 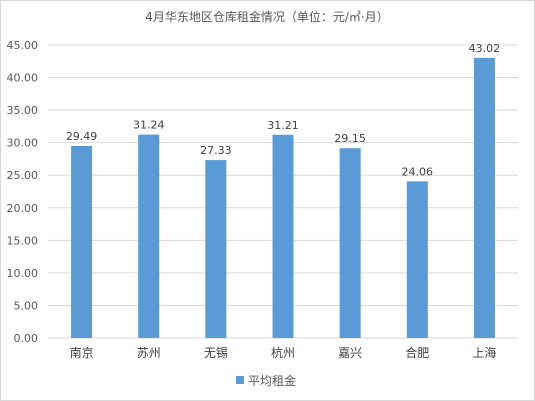 What do you see at coordinates (26, 338) in the screenshot?
I see `y-tick-label: 0.00` at bounding box center [26, 338].